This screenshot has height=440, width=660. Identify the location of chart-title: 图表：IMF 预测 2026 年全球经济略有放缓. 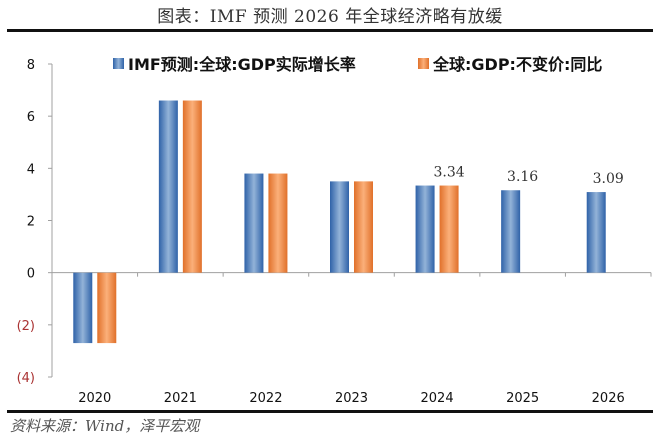
(330, 17).